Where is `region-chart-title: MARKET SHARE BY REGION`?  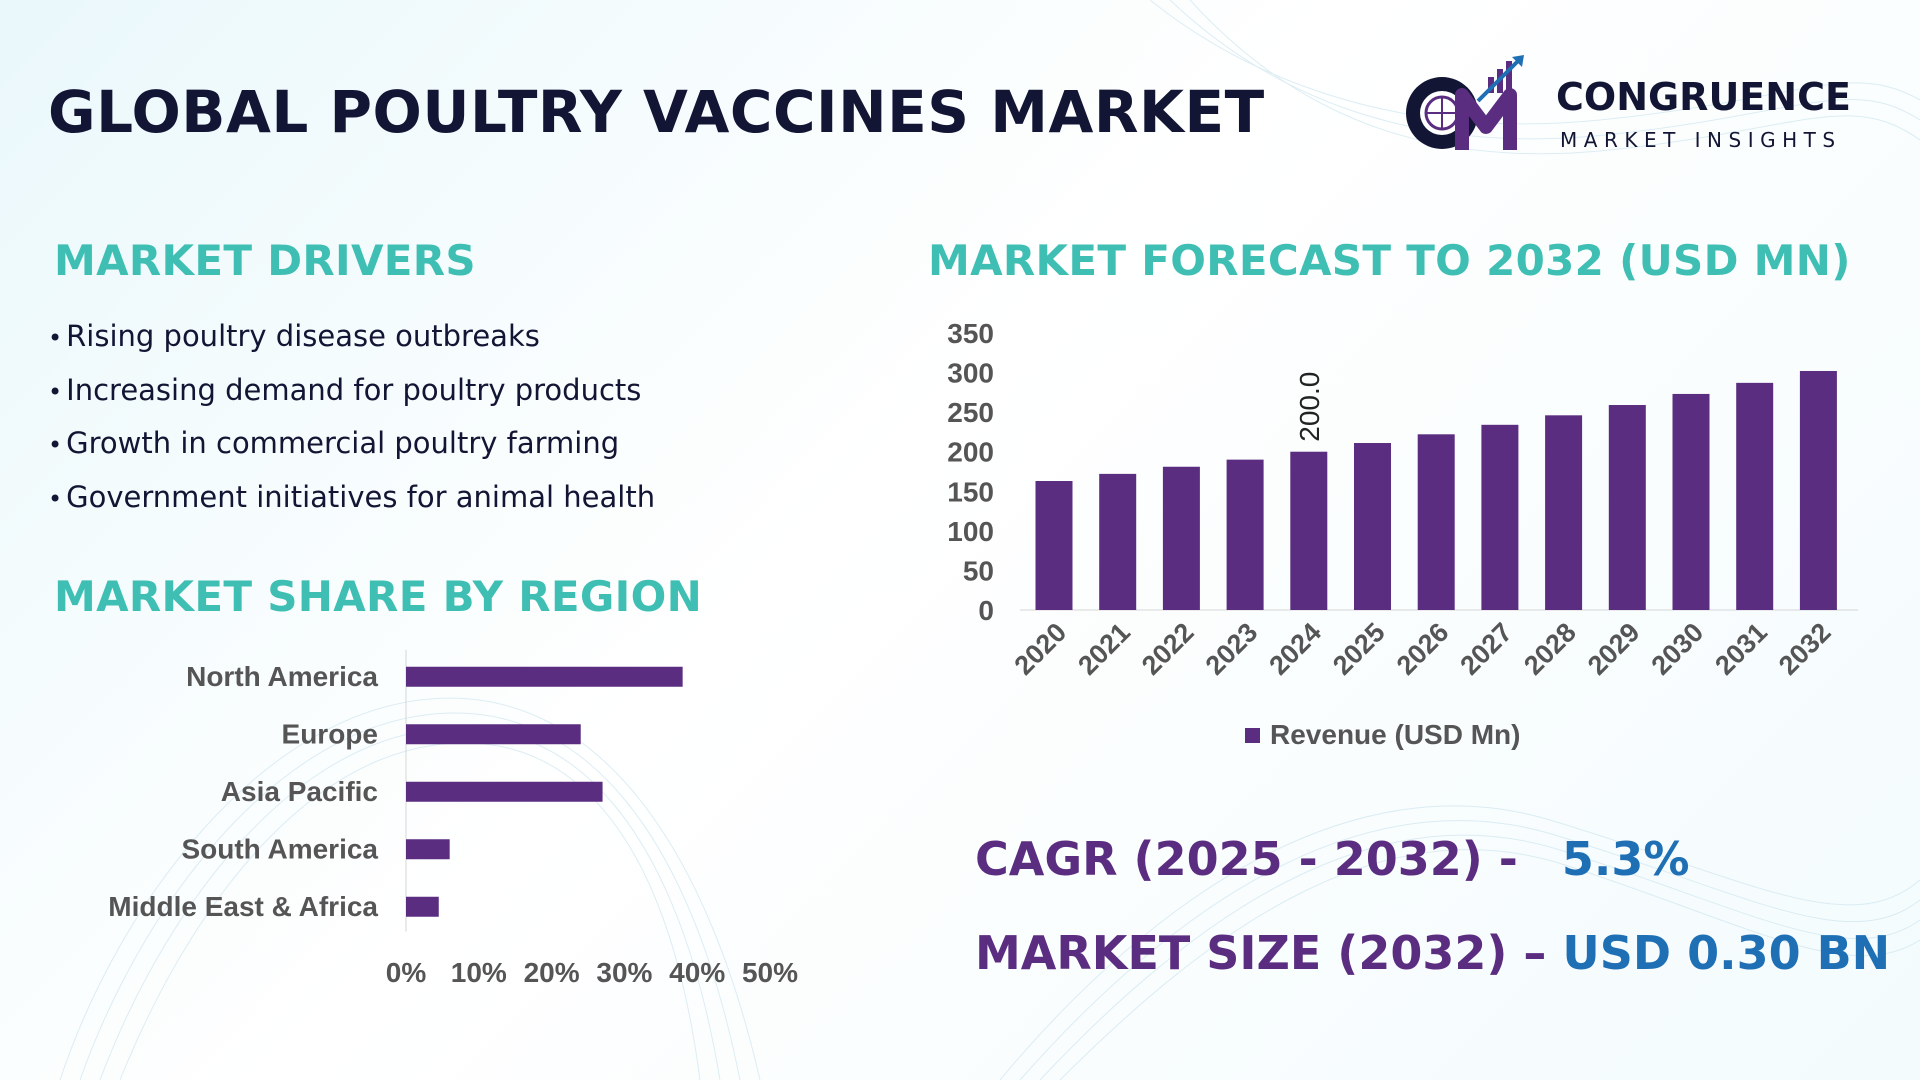
region-chart-title: MARKET SHARE BY REGION is located at coordinates (378, 596).